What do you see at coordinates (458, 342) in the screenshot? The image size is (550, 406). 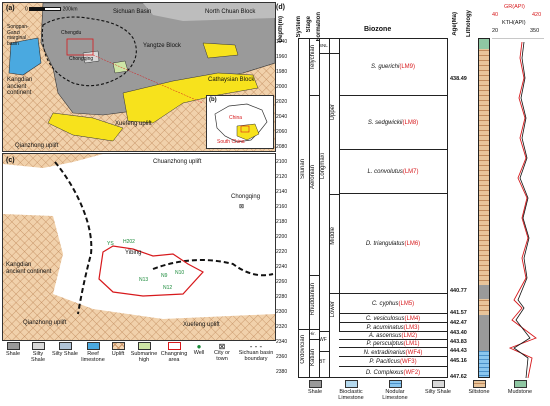 I see `age-label: 443.83` at bounding box center [458, 342].